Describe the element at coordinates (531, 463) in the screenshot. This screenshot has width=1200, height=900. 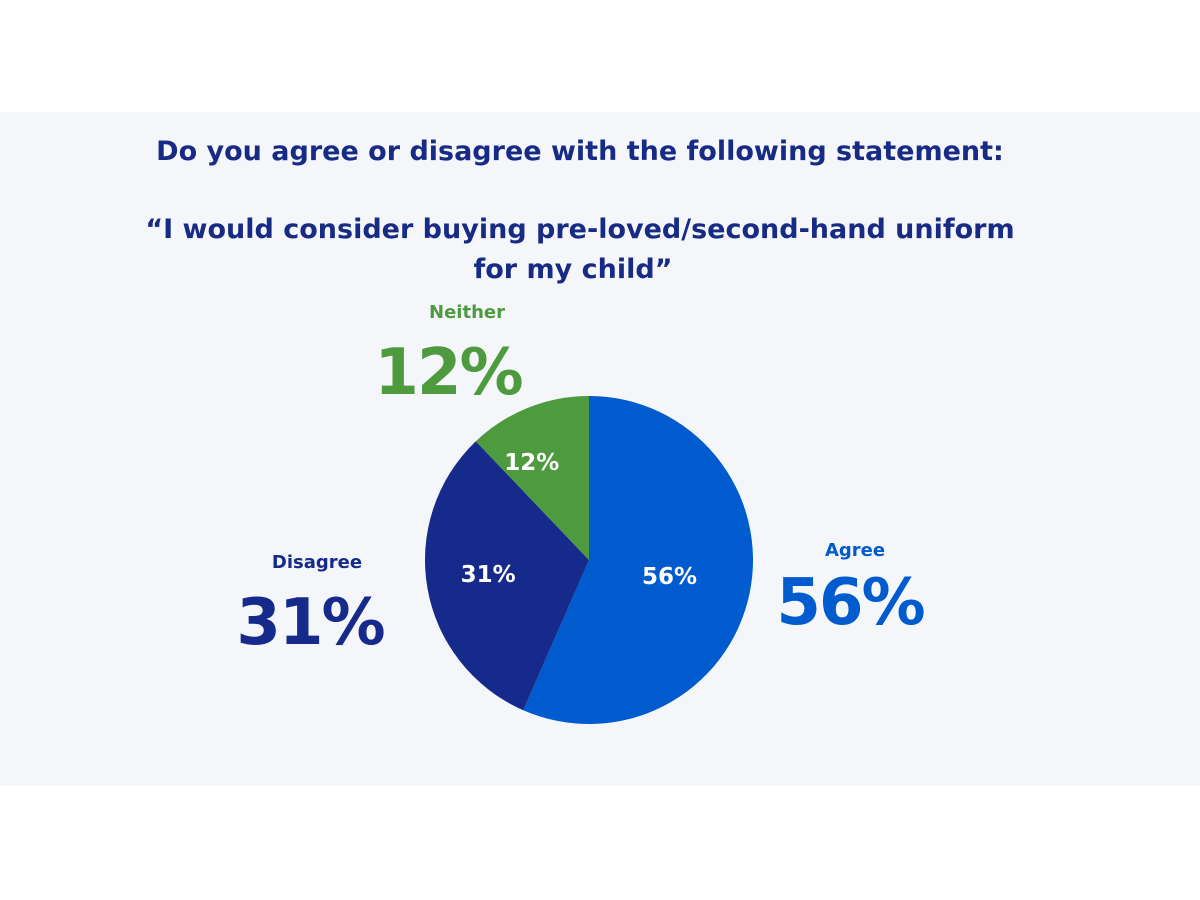
I see `pie-slice-label-neither: 12%` at that location.